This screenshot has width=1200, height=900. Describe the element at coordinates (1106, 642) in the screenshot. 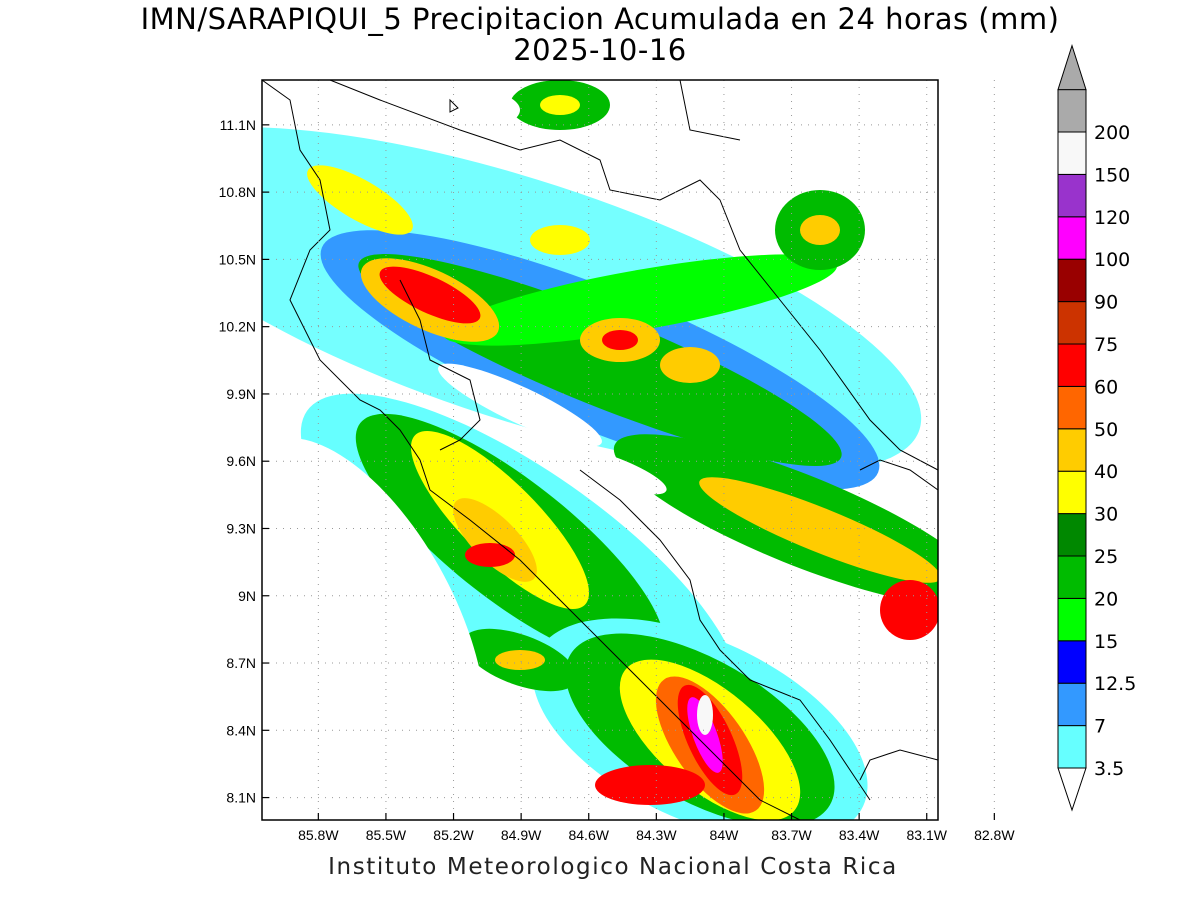

I see `legend-label: 15` at that location.